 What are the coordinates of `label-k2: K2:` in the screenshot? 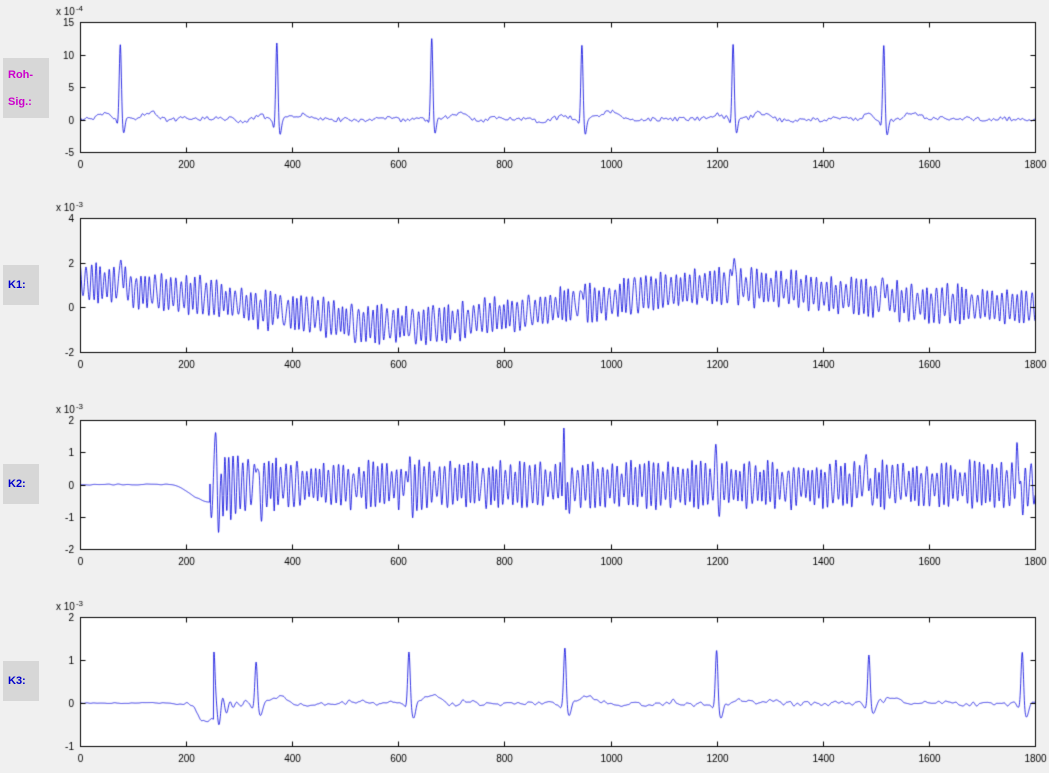 It's located at (21, 484).